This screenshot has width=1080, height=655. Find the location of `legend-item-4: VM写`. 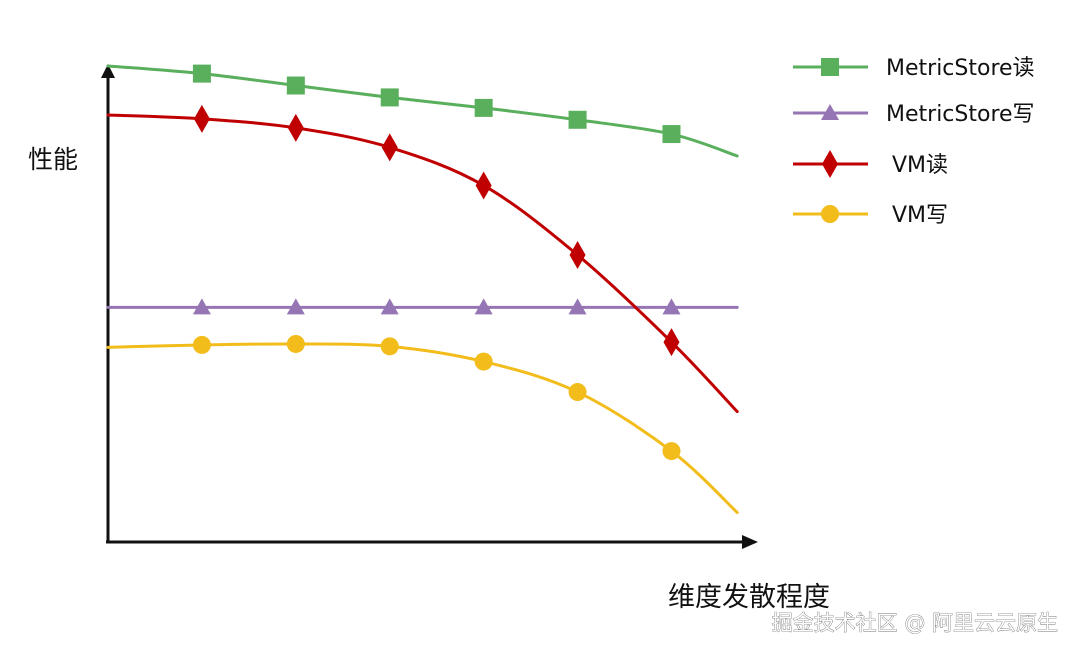

legend-item-4: VM写 is located at coordinates (870, 215).